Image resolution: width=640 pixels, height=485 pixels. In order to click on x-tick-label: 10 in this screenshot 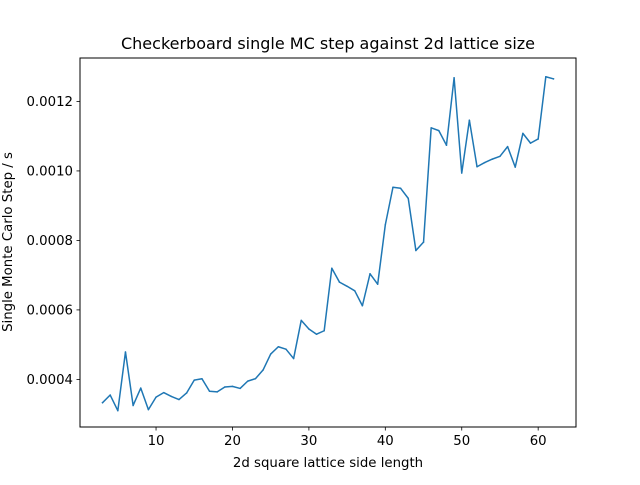, I will do `click(156, 441)`.